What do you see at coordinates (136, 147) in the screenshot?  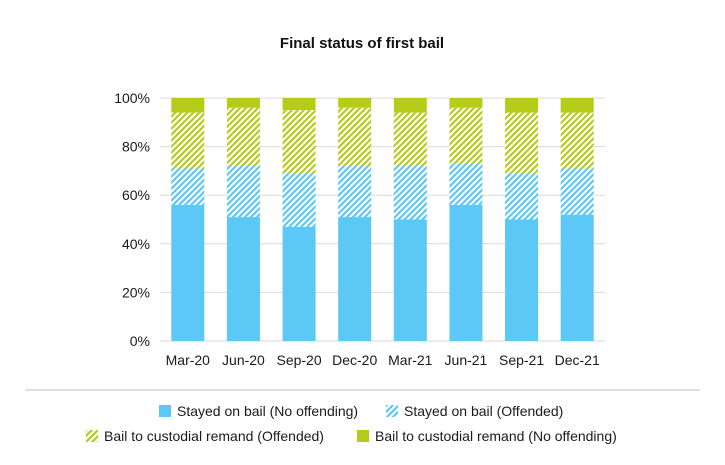 I see `y-tick-label: 80%` at bounding box center [136, 147].